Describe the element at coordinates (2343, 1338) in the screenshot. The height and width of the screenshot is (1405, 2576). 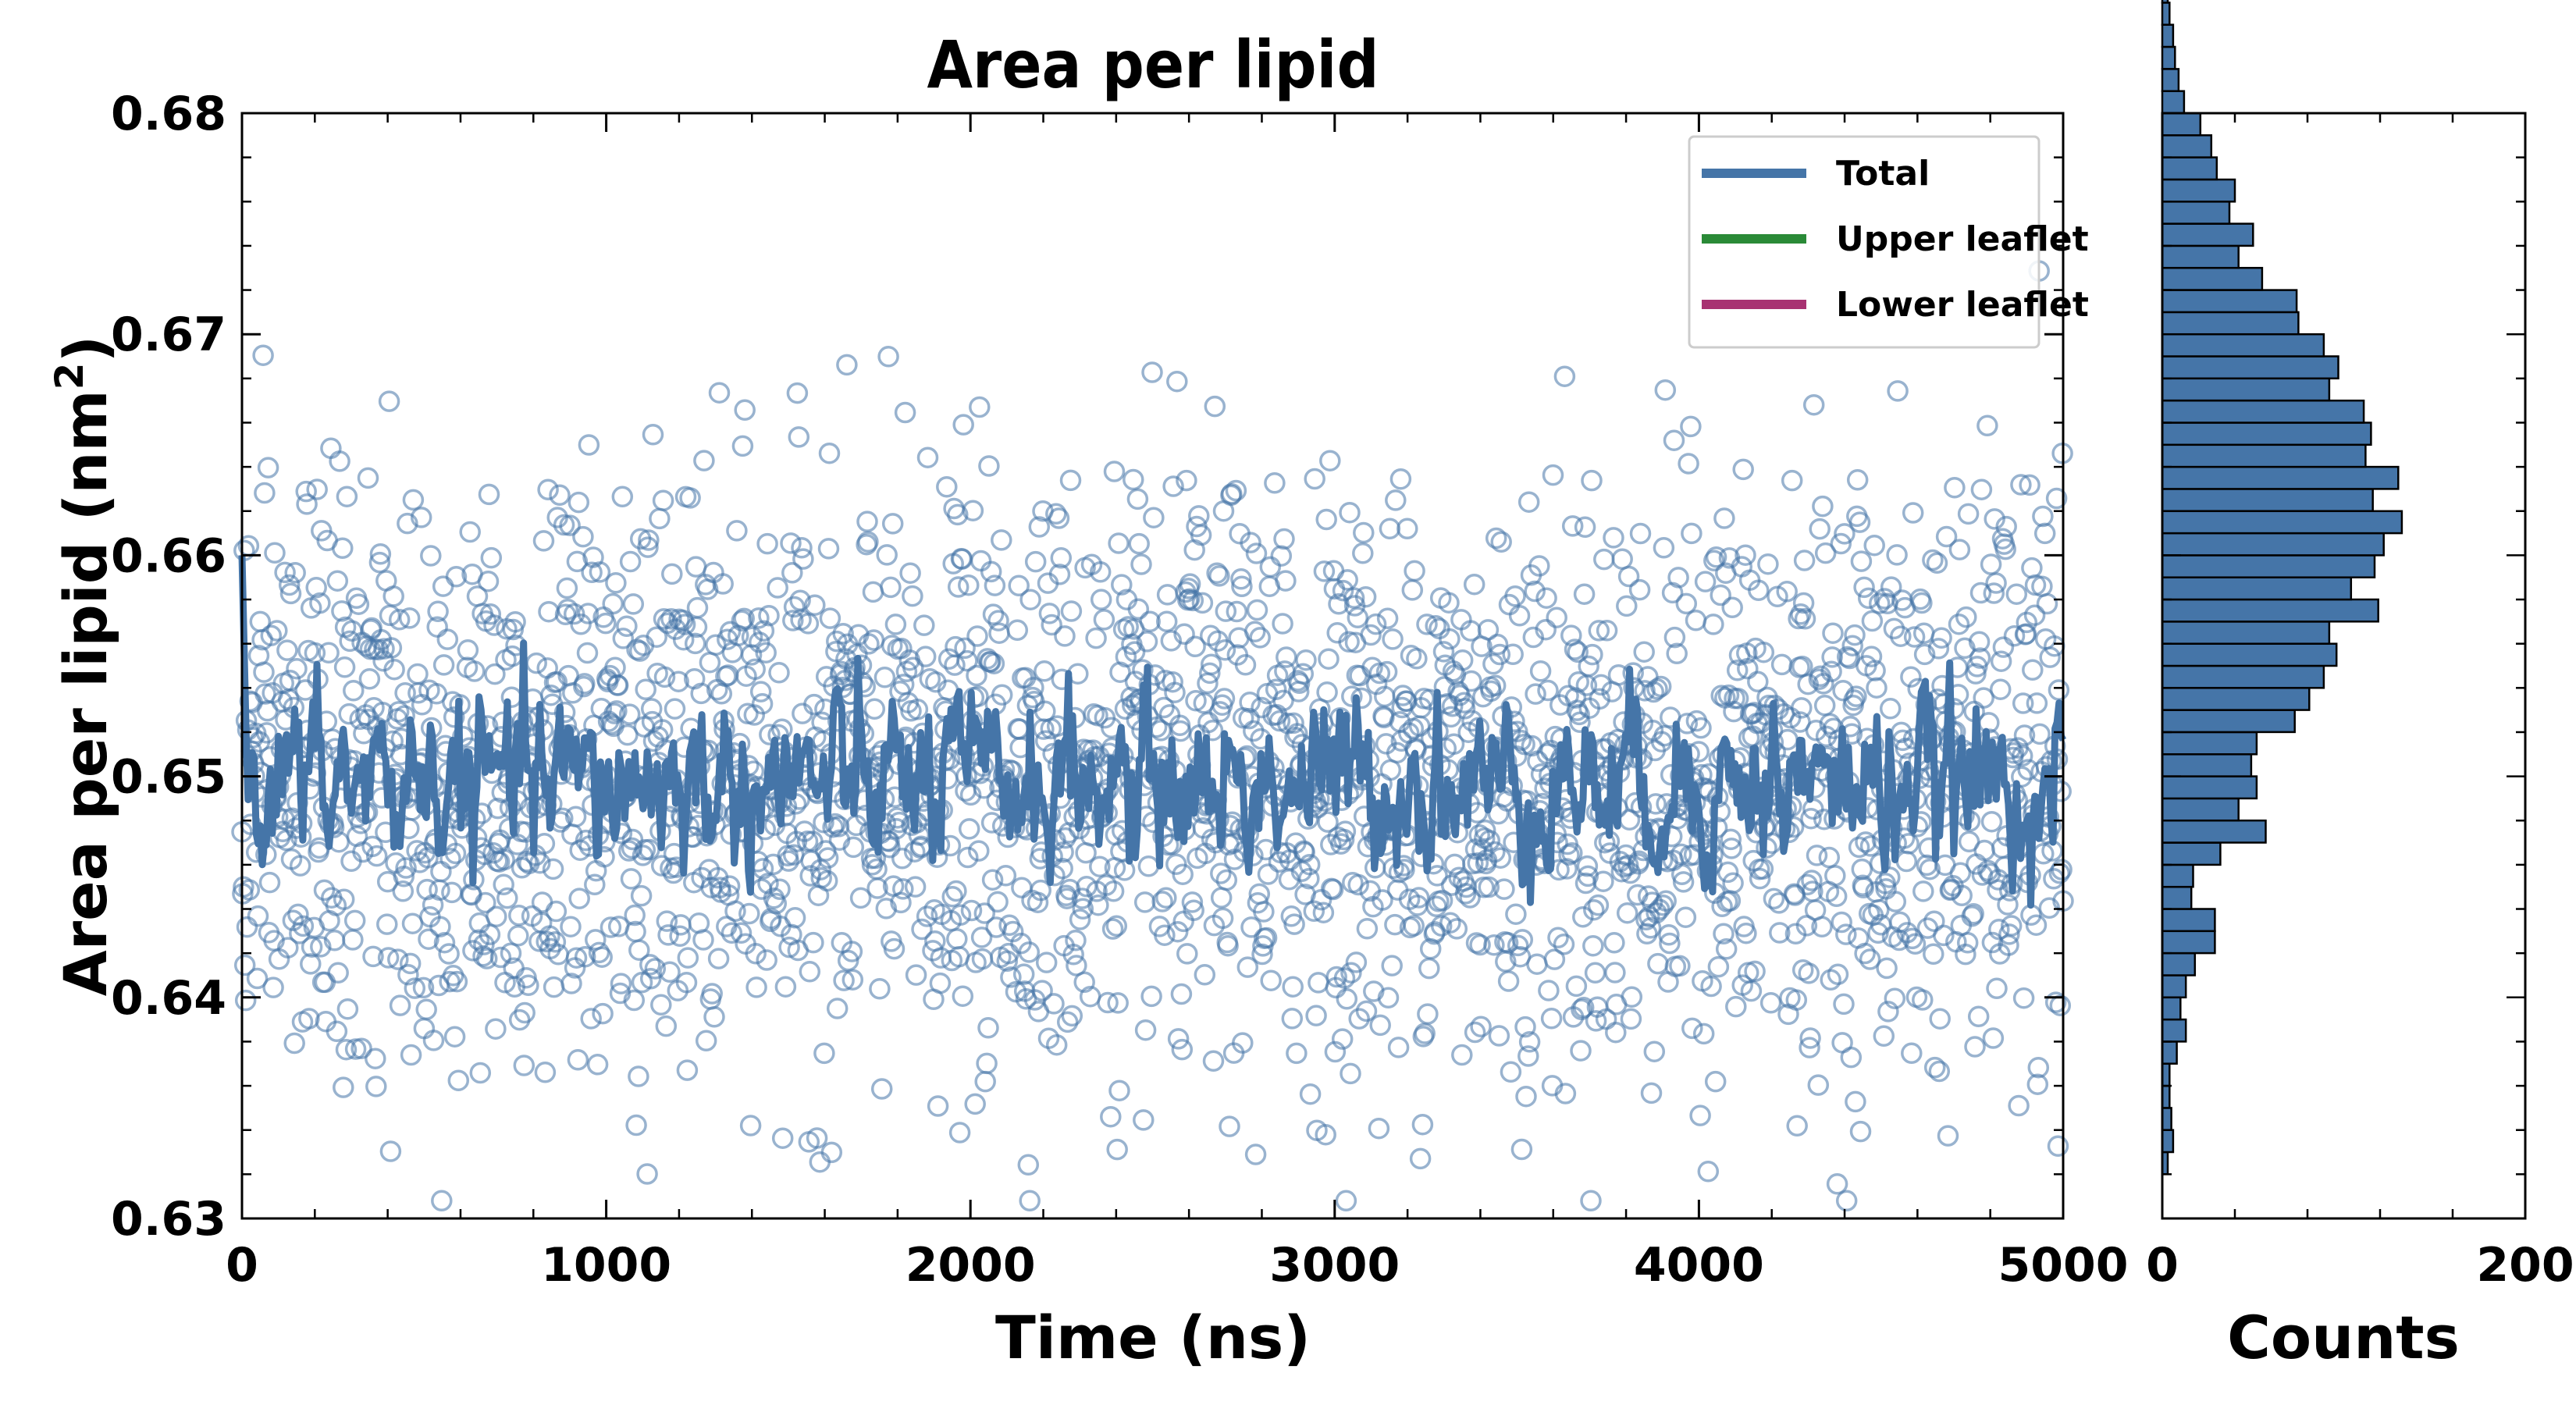
I see `histogram-x-axis-title: Counts` at that location.